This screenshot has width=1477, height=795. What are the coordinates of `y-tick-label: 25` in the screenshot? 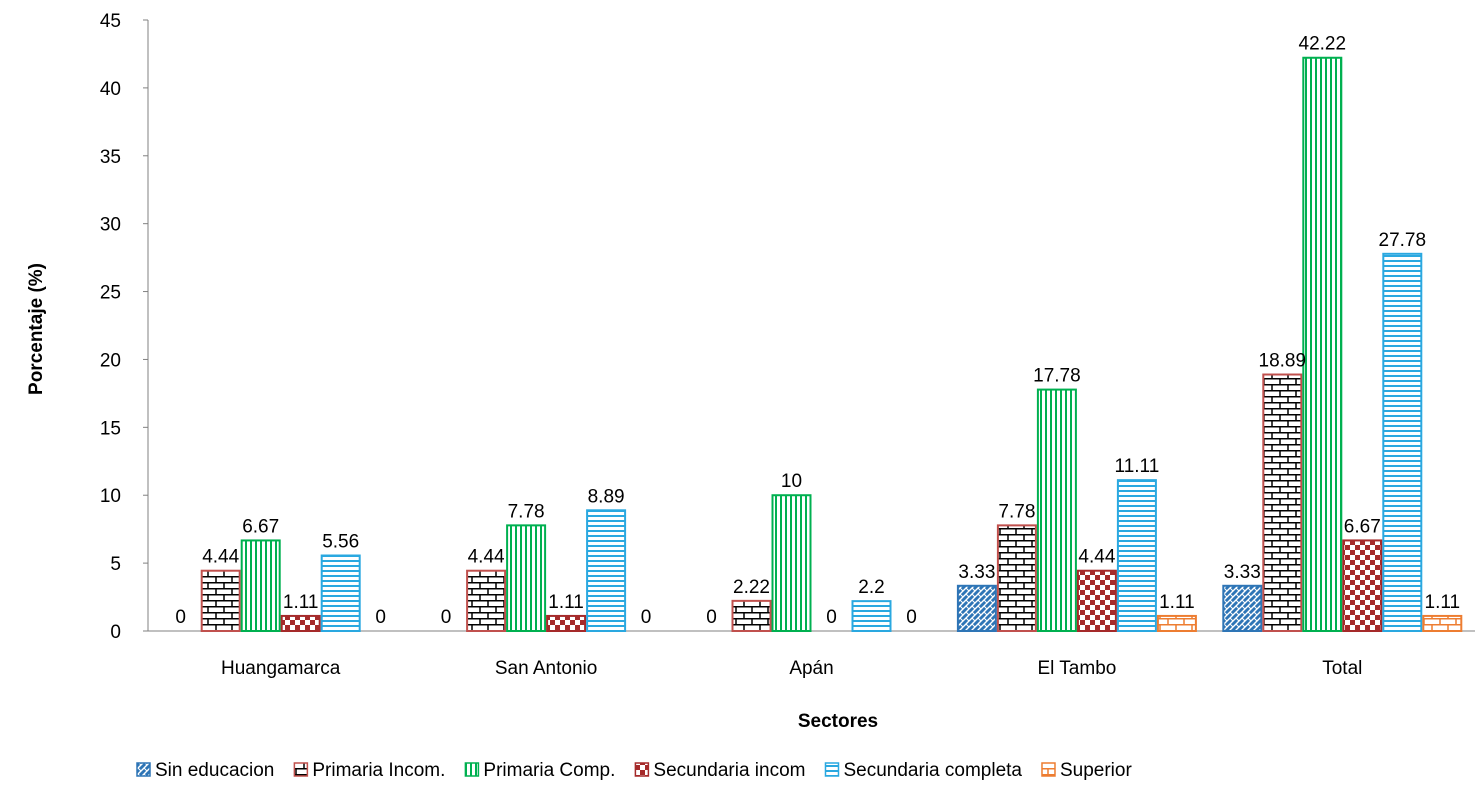 It's located at (110, 293).